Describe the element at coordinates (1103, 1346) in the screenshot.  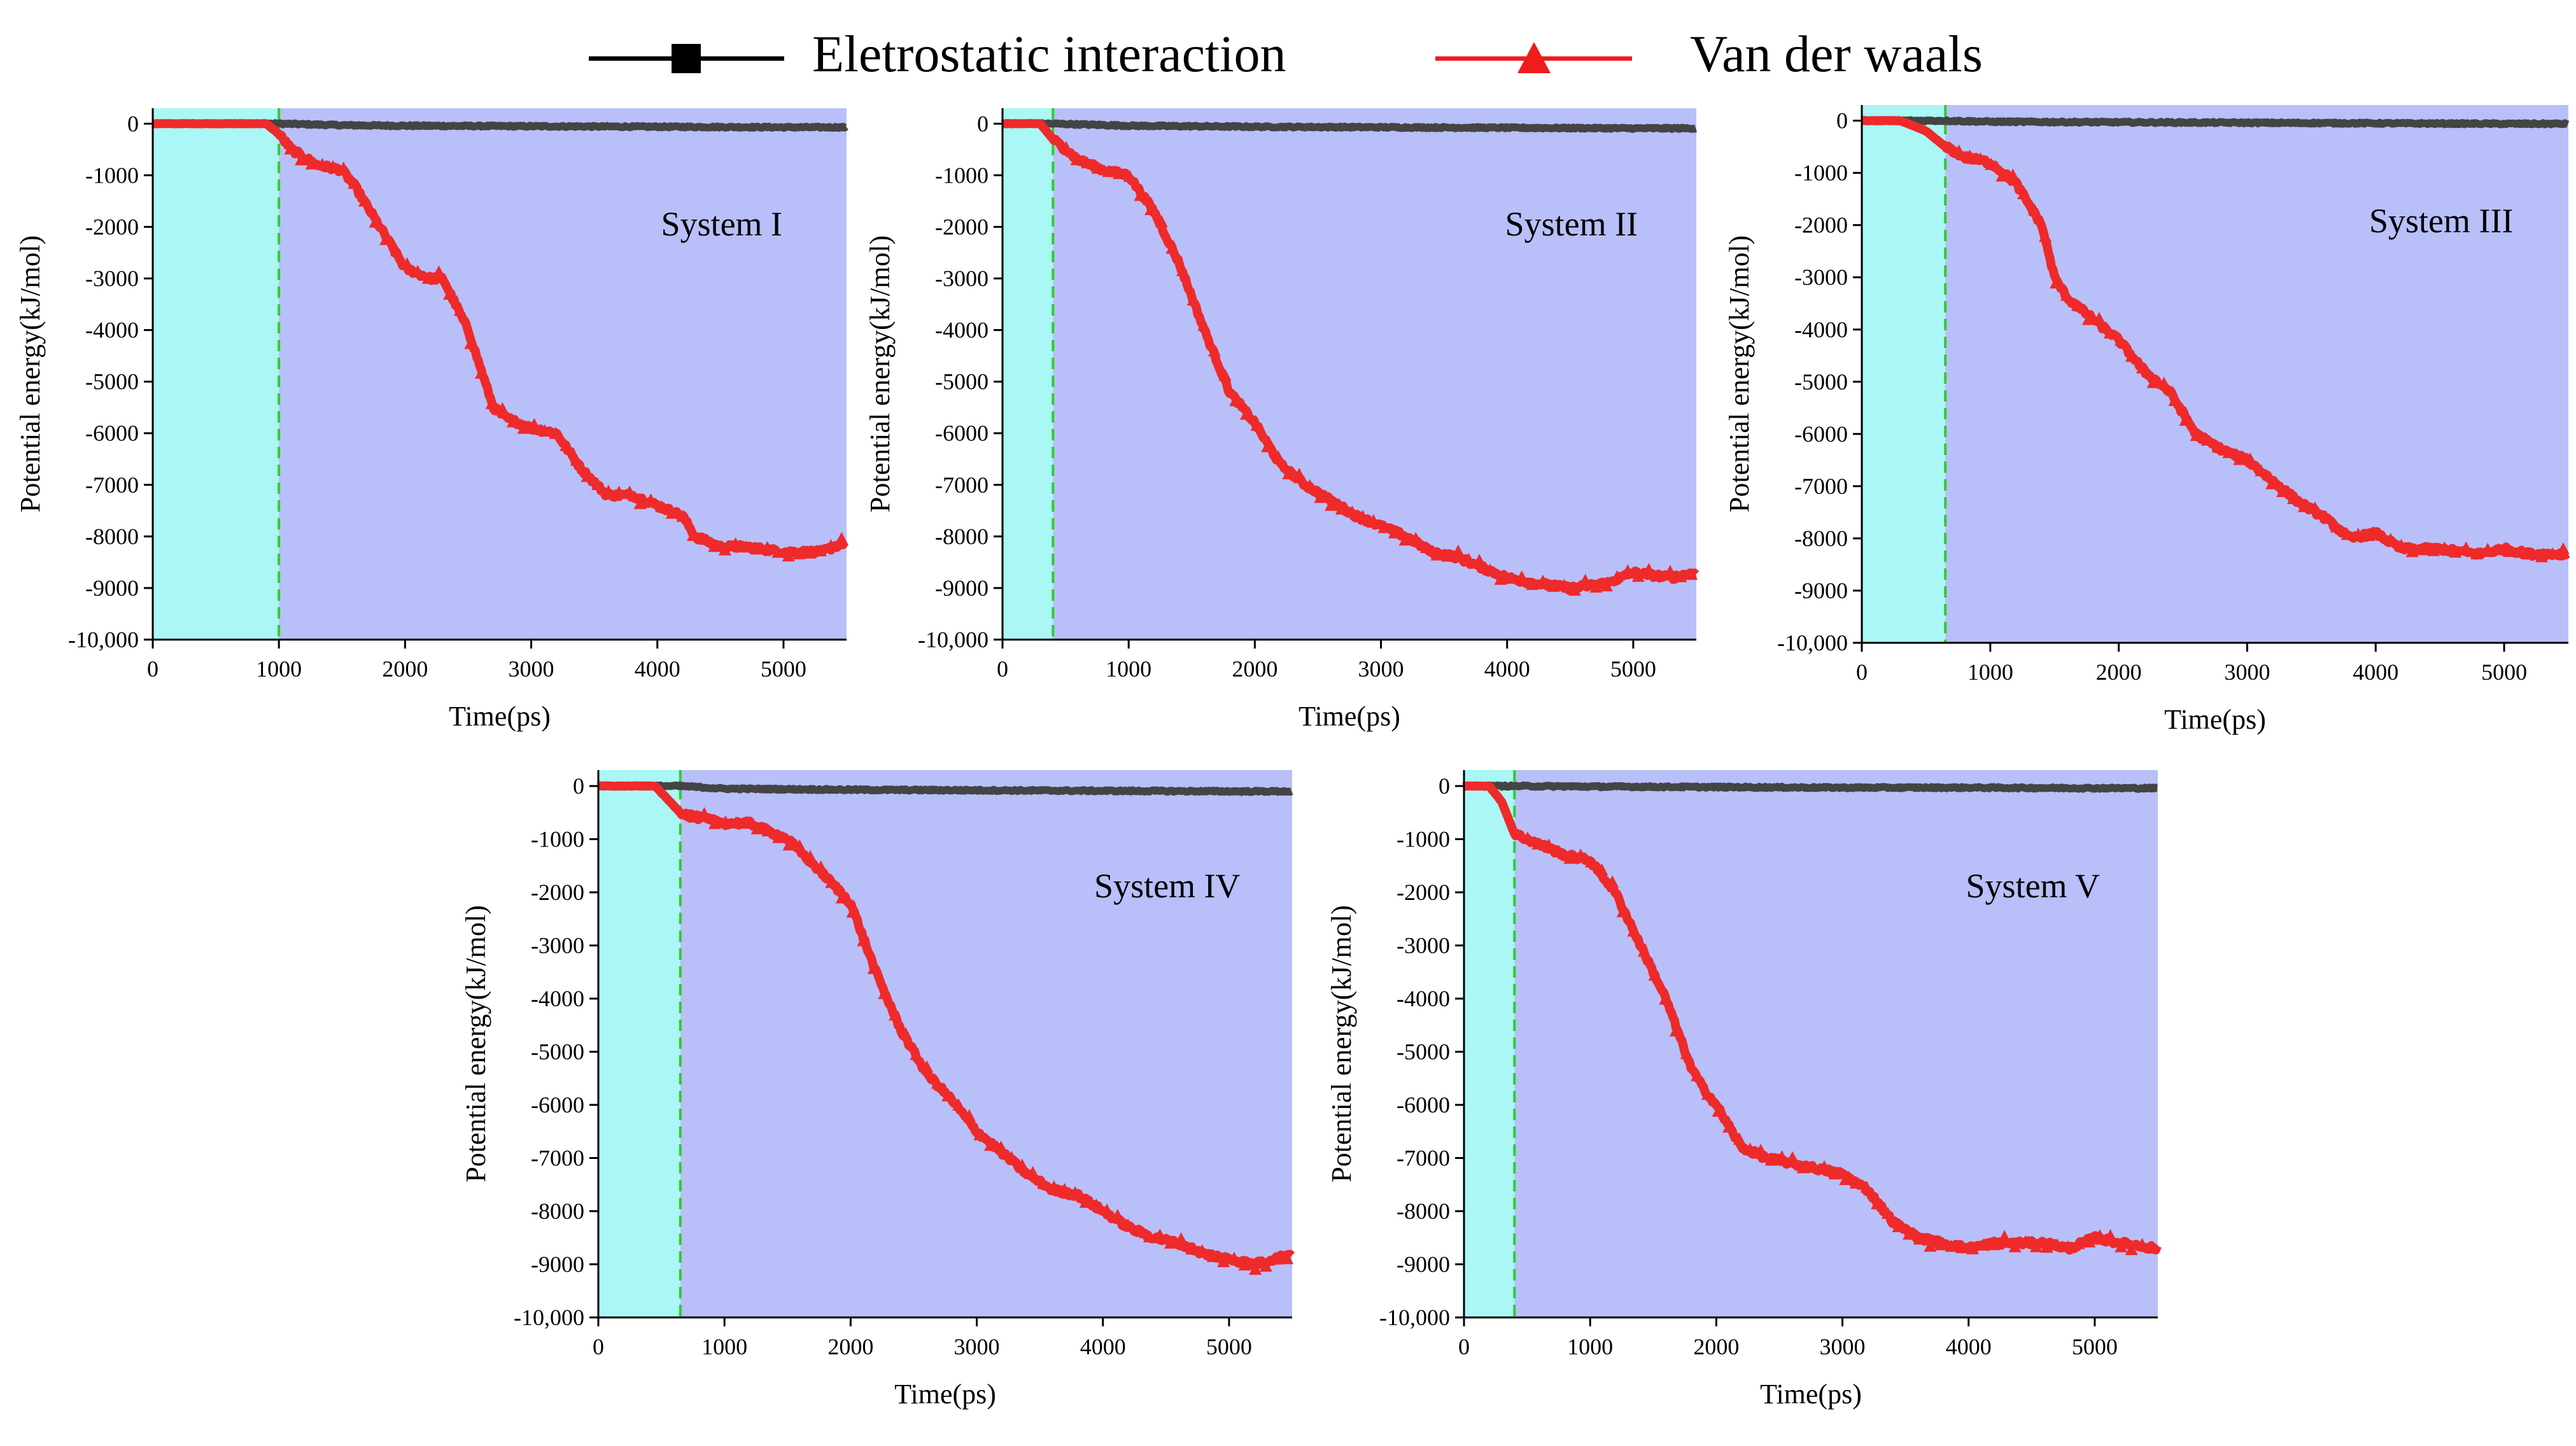
I see `x-tick-label: 4000` at that location.